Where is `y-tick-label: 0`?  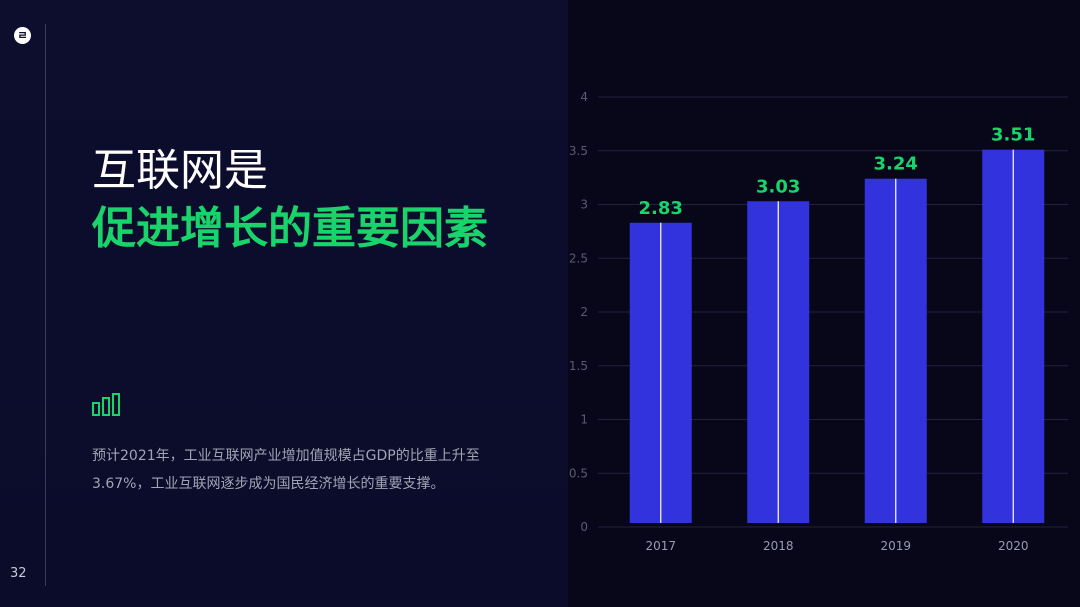
y-tick-label: 0 is located at coordinates (584, 527).